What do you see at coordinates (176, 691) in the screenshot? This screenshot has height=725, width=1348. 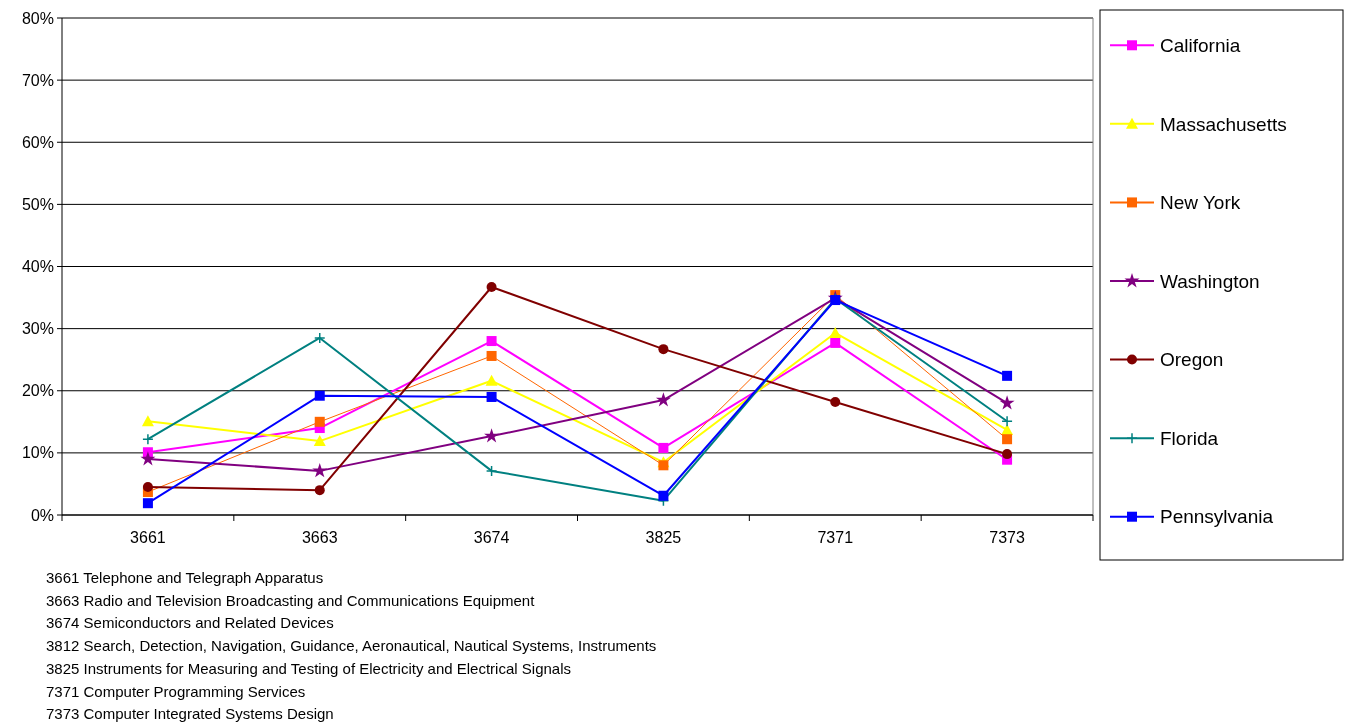 I see `text: 7371 Computer Programming Services` at bounding box center [176, 691].